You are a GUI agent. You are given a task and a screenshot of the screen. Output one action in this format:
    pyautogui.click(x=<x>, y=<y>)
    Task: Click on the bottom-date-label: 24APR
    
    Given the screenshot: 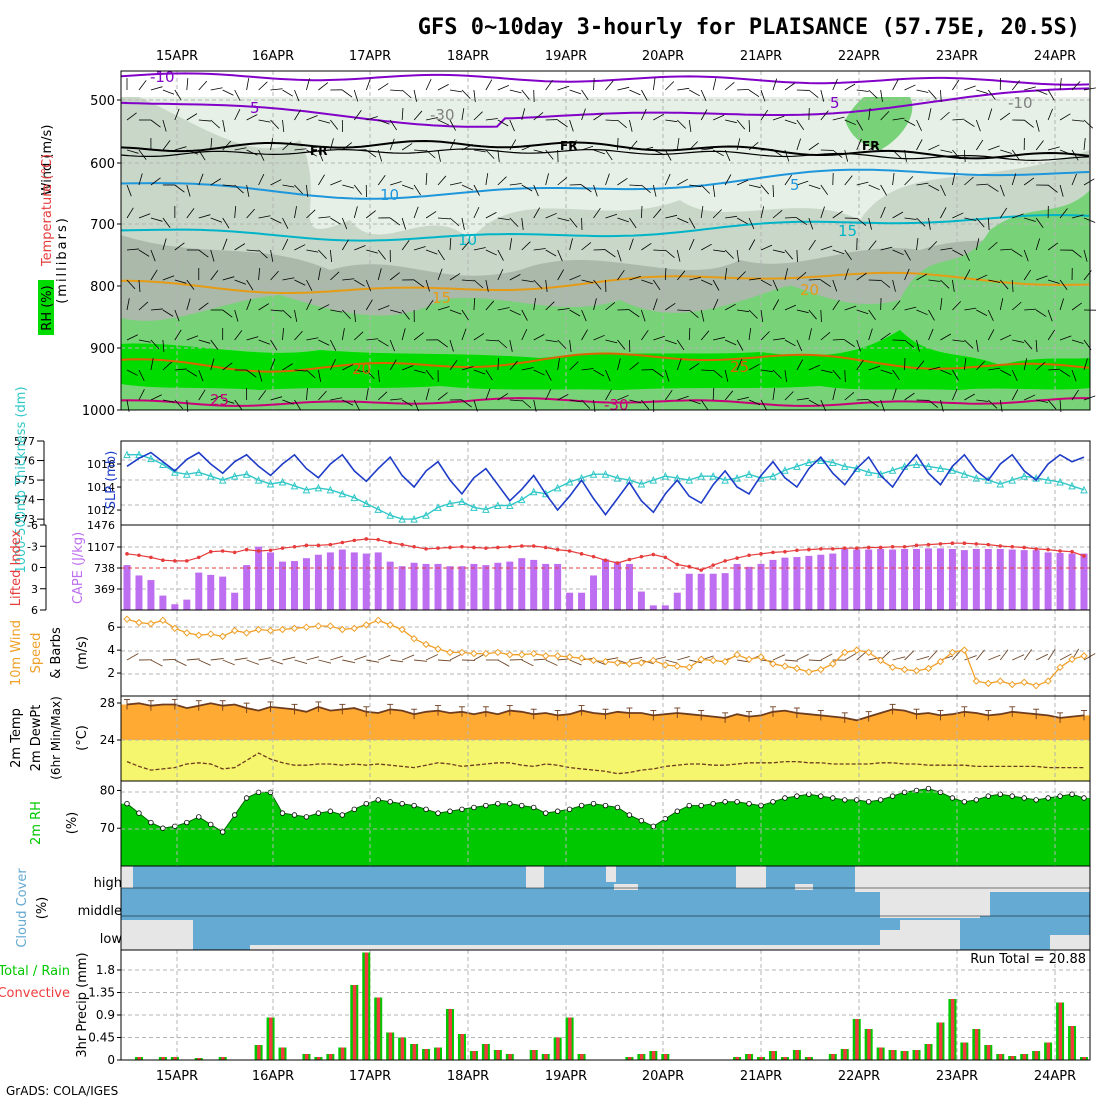 What is the action you would take?
    pyautogui.click(x=1055, y=1076)
    